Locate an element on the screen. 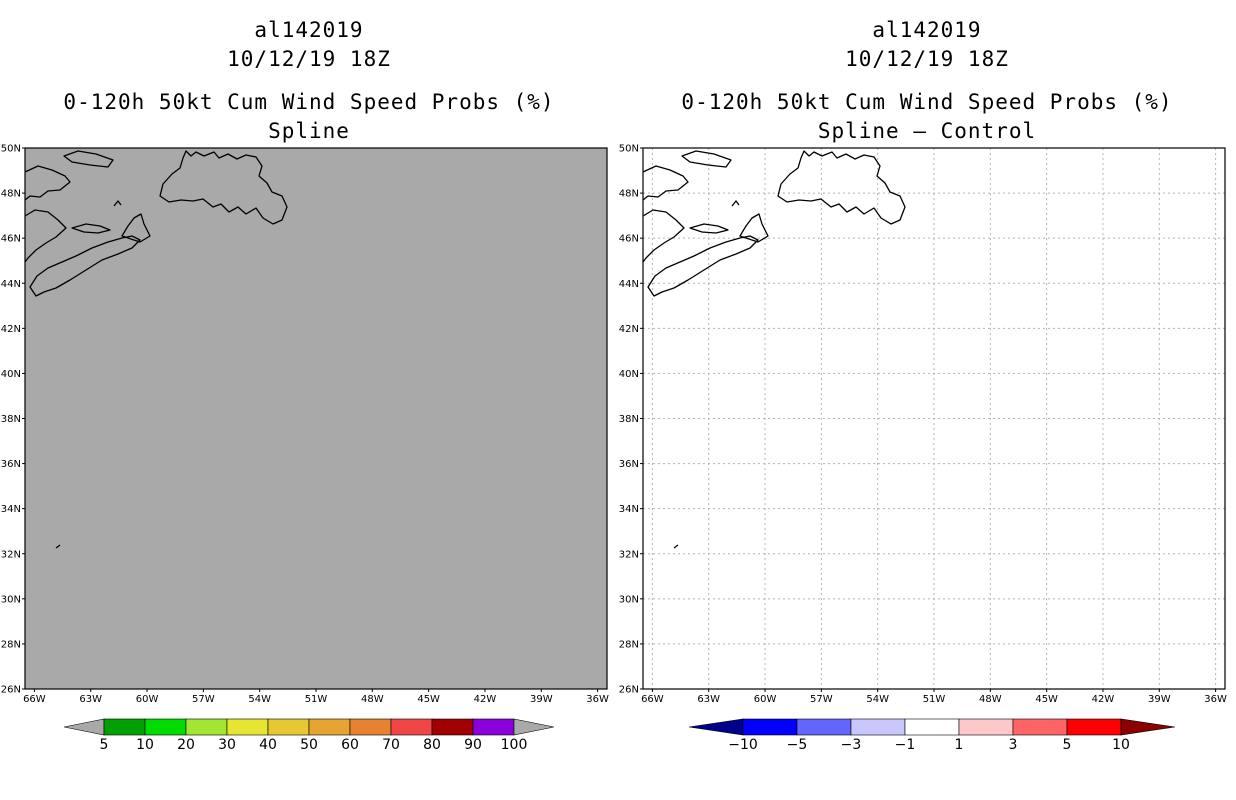 The height and width of the screenshot is (800, 1236). colorbar-label: −3 is located at coordinates (851, 745).